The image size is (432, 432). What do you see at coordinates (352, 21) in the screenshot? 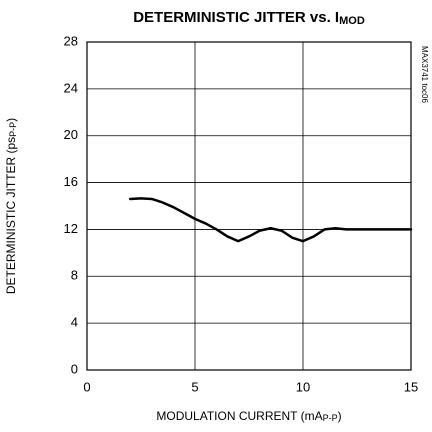
I see `title-subscript: MOD` at bounding box center [352, 21].